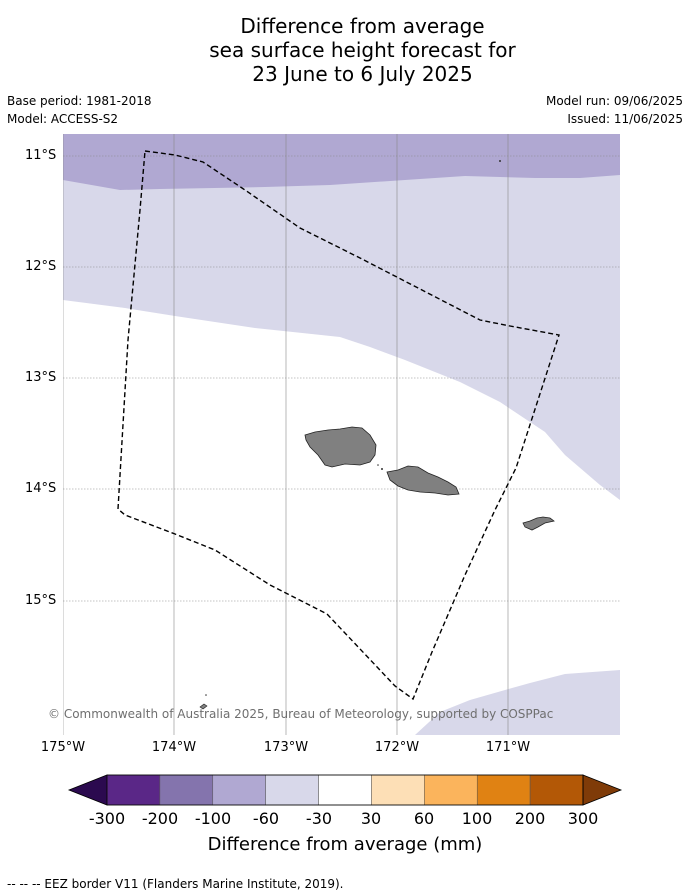 Image resolution: width=690 pixels, height=896 pixels. I want to click on anomaly-band-dark, so click(341, 162).